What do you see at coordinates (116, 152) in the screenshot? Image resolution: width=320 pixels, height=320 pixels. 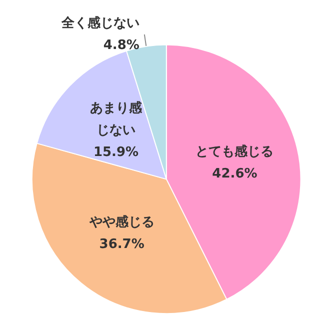 I see `data-label: 15.9%` at bounding box center [116, 152].